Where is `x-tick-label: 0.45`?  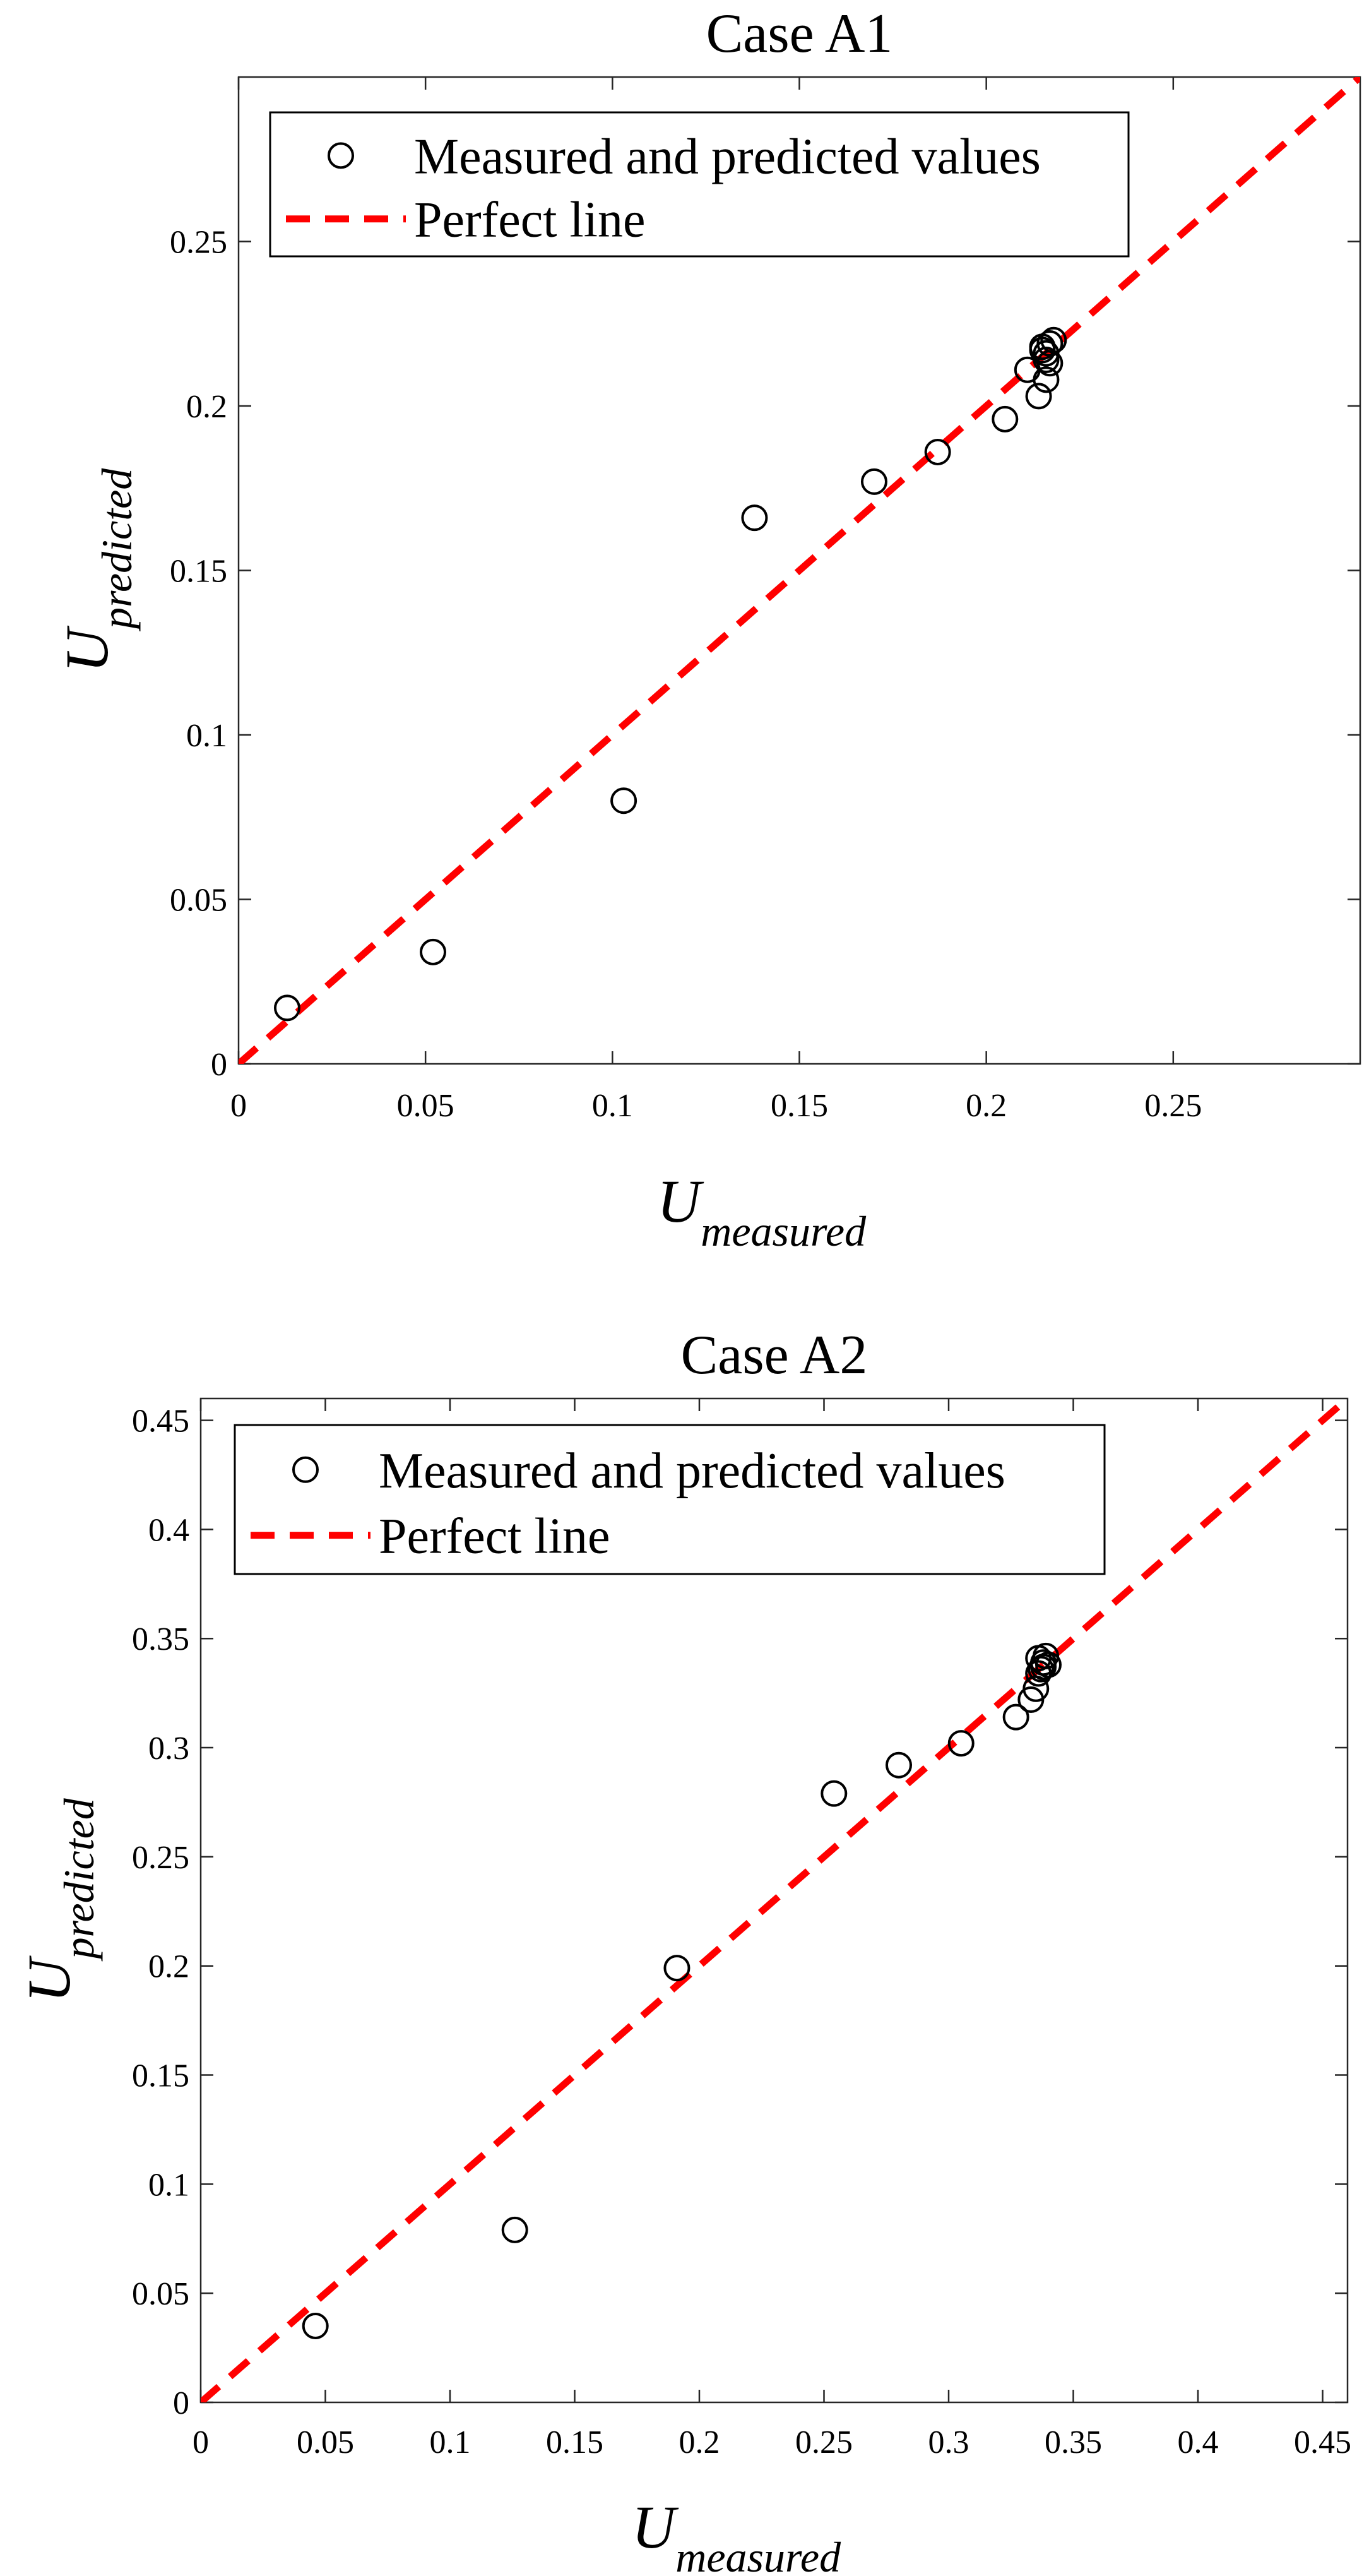
x-tick-label: 0.45 is located at coordinates (1322, 2442).